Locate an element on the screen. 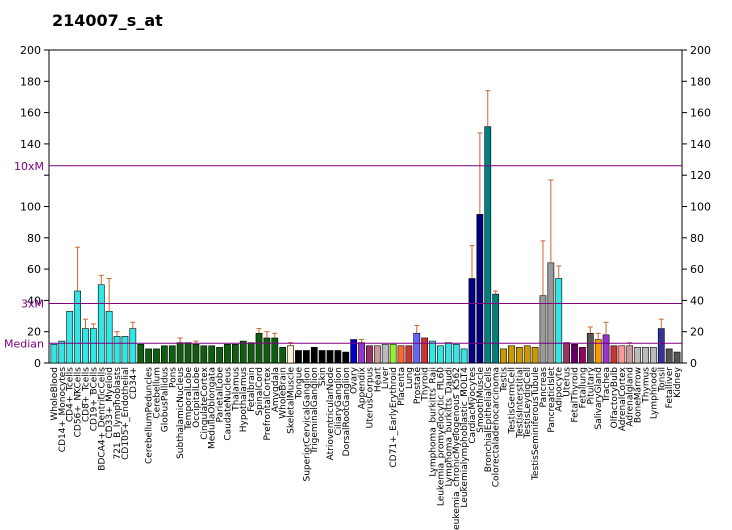 Image resolution: width=732 pixels, height=530 pixels. x-tick-label: Leukemia_chronicMyelogenous_K562 is located at coordinates (457, 448).